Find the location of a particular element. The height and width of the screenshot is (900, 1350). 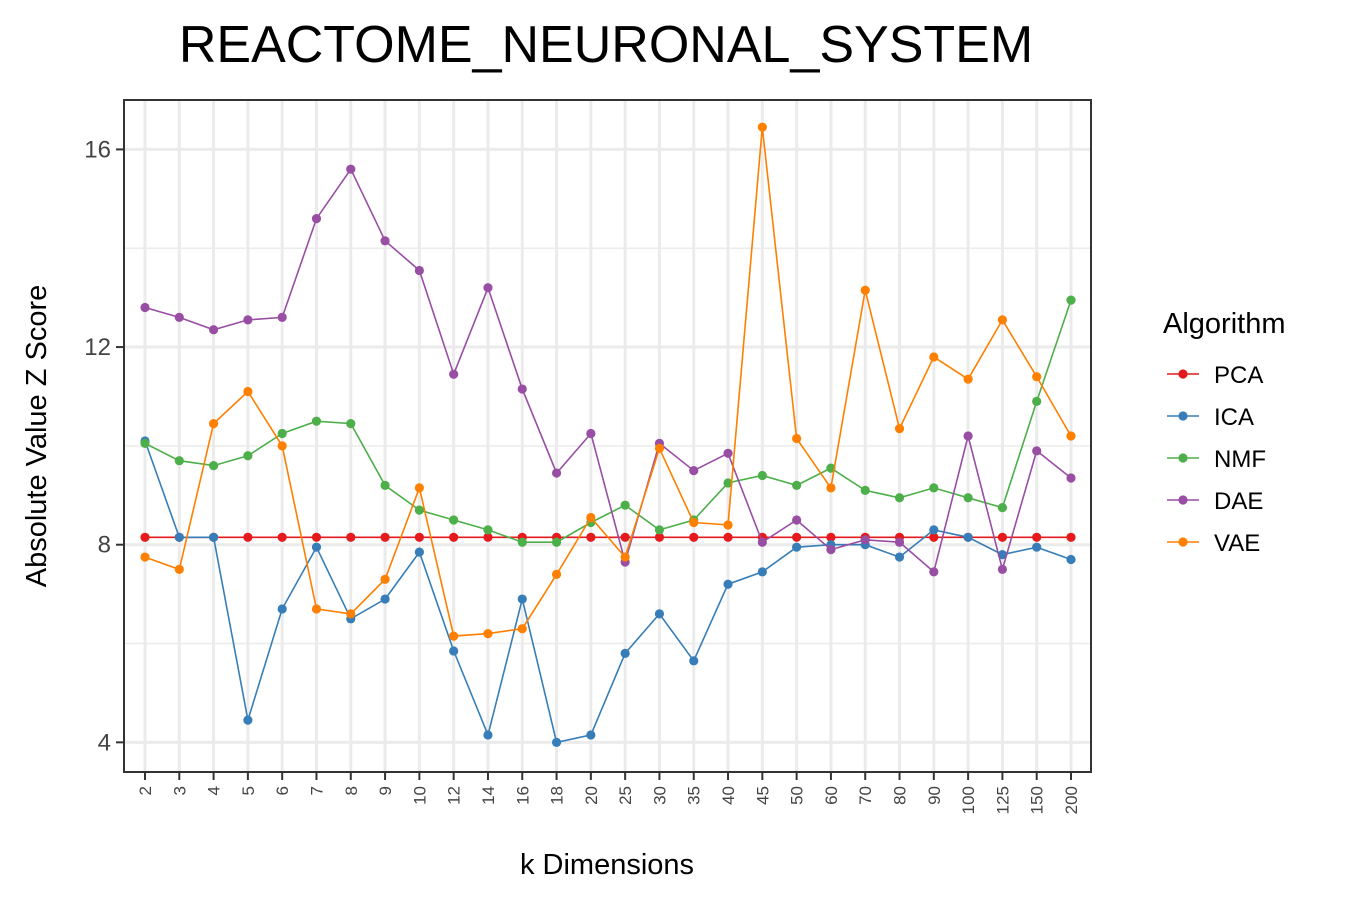

x-tick-label: 90 is located at coordinates (934, 795).